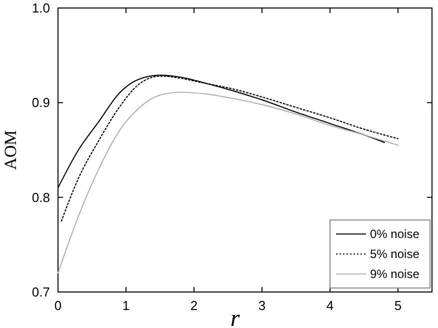 The width and height of the screenshot is (438, 328). I want to click on x-tick-label: 0, so click(58, 305).